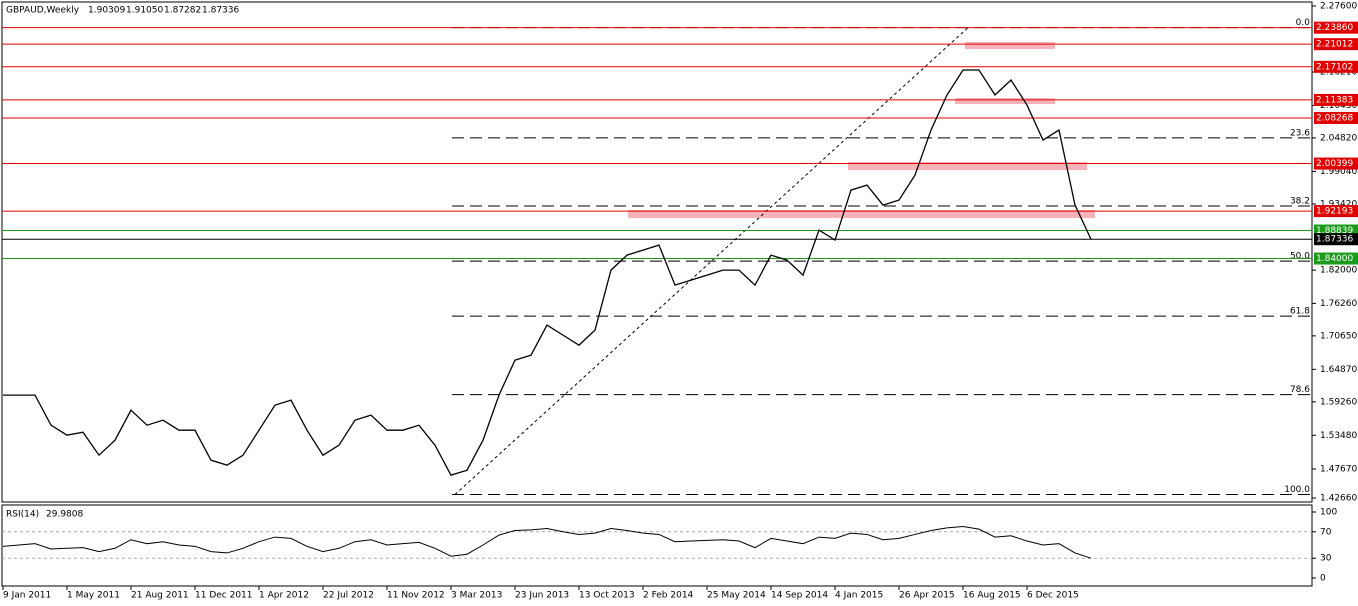 The width and height of the screenshot is (1358, 606). Describe the element at coordinates (182, 11) in the screenshot. I see `low: 1.87282` at that location.